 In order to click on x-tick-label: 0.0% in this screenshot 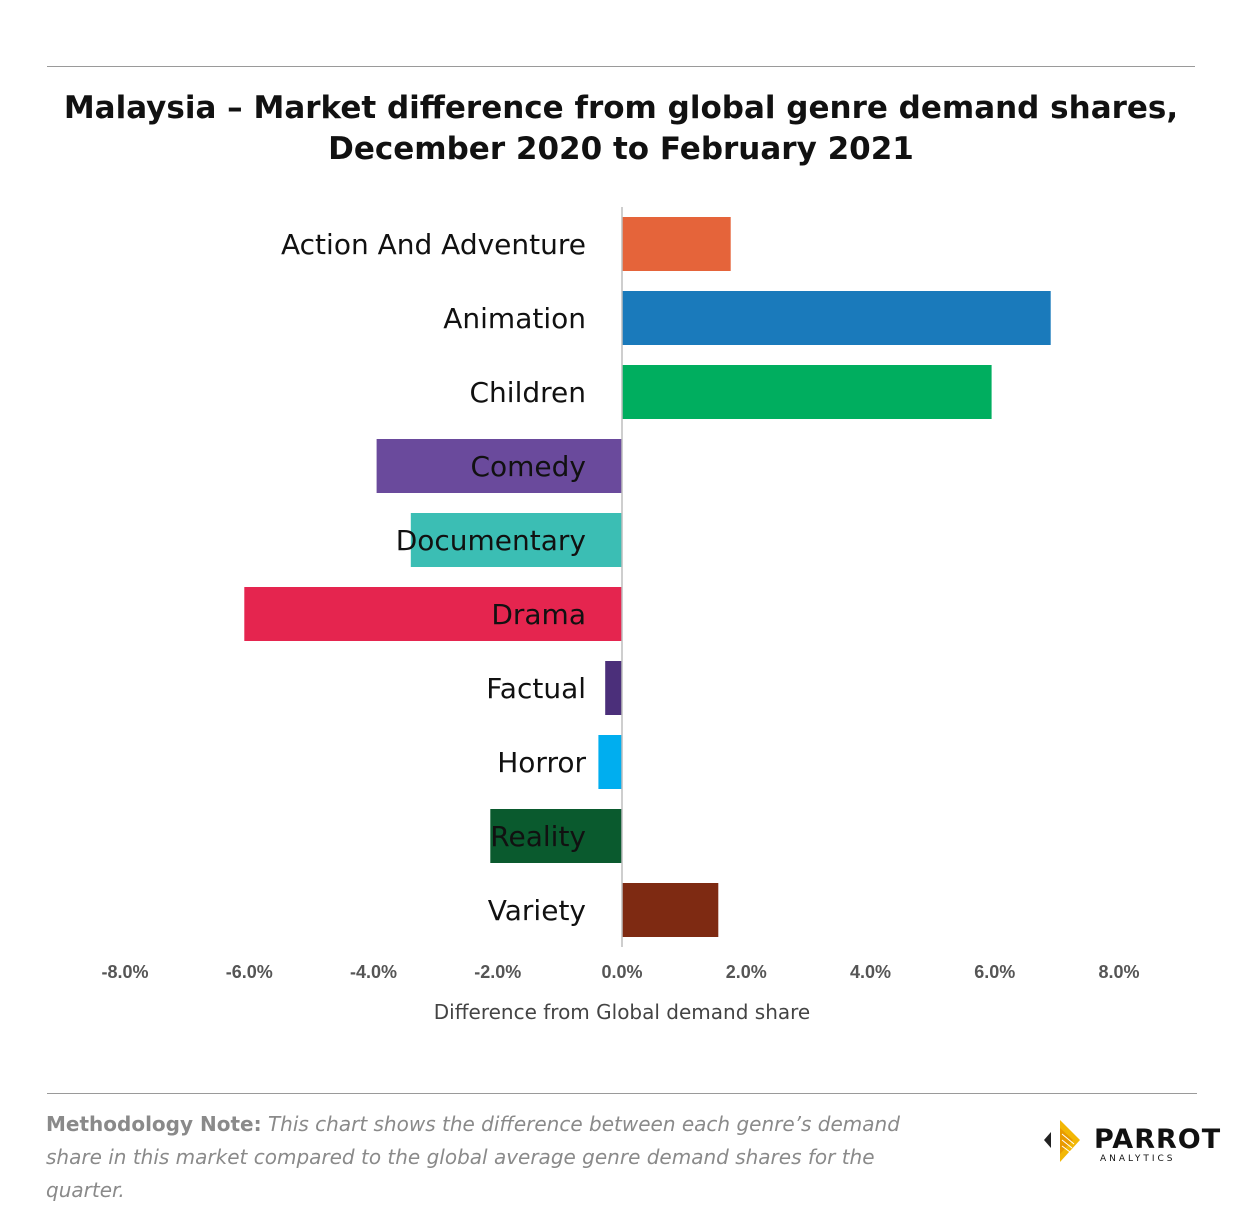, I will do `click(621, 972)`.